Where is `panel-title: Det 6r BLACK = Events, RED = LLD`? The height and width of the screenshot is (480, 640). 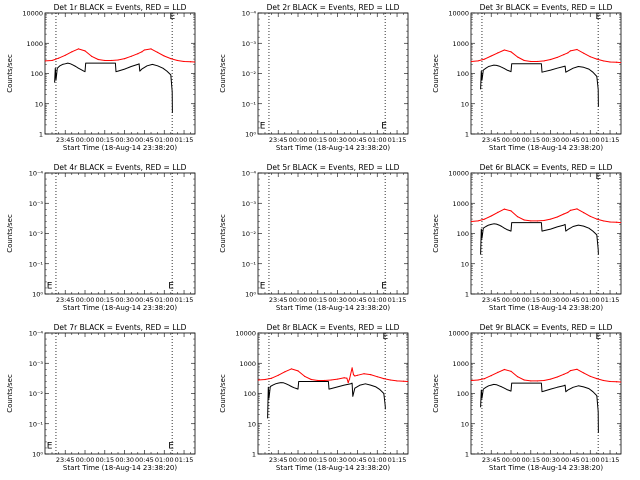 panel-title: Det 6r BLACK = Events, RED = LLD is located at coordinates (546, 167).